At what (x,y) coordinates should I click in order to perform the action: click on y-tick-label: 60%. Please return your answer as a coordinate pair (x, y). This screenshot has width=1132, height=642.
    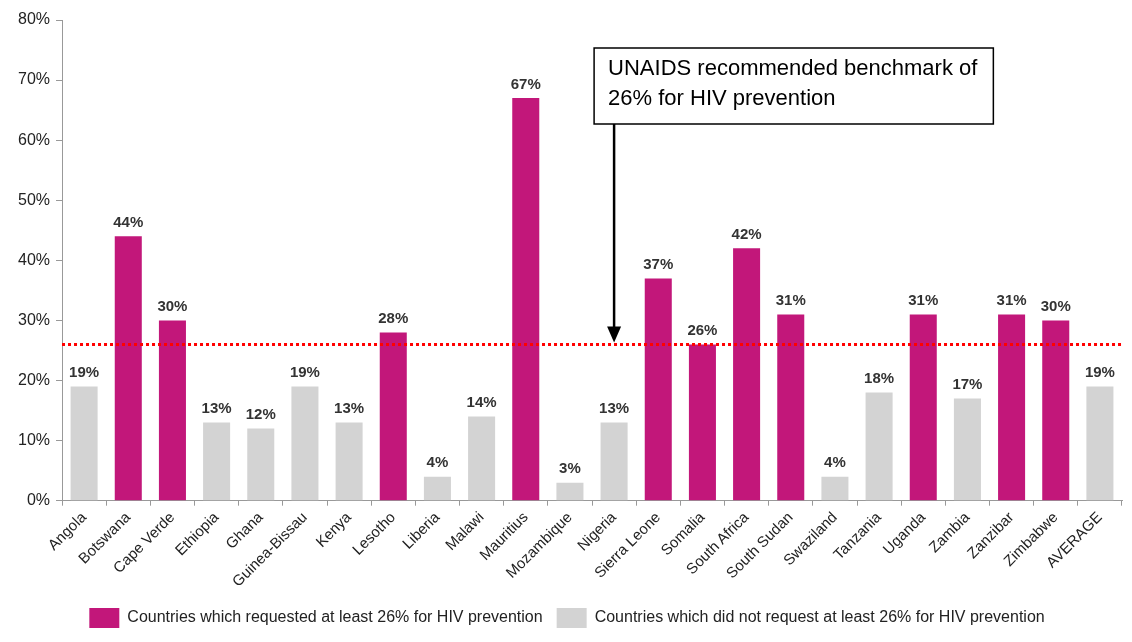
    Looking at the image, I should click on (34, 139).